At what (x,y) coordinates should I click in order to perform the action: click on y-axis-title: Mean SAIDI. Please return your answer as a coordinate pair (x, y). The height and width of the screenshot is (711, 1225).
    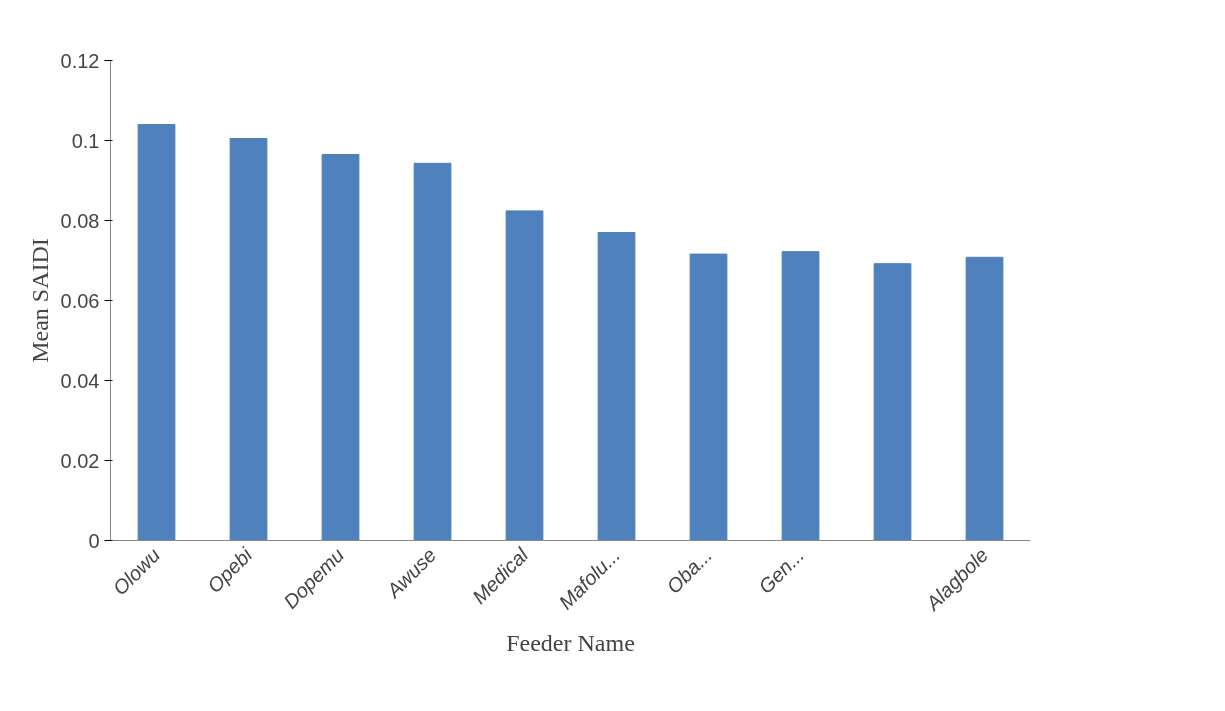
    Looking at the image, I should click on (39, 300).